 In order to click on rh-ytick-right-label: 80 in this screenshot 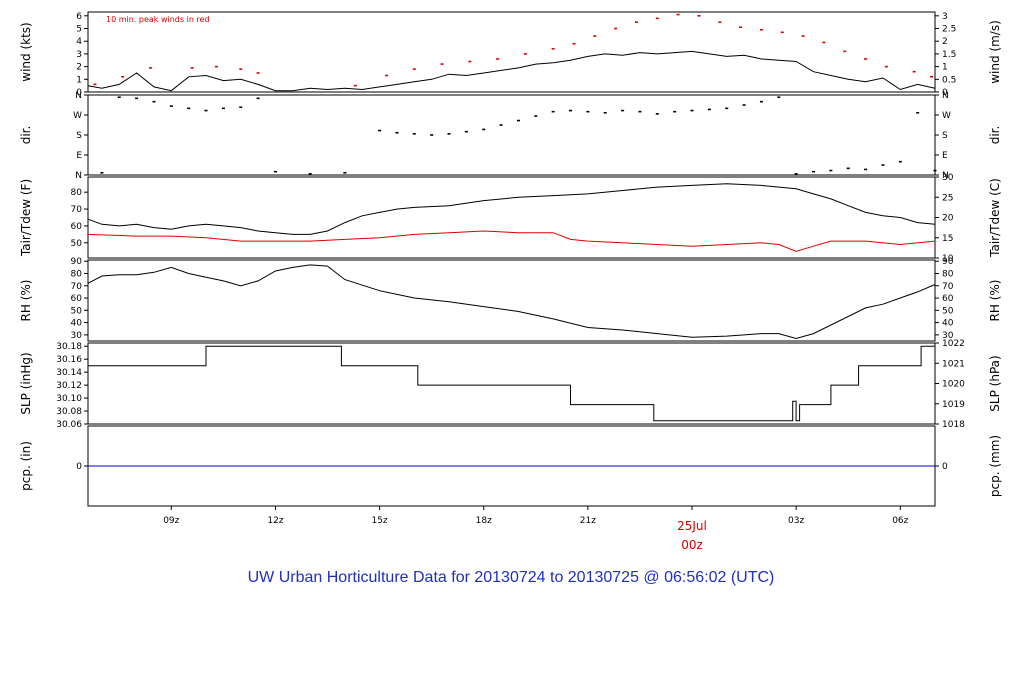, I will do `click(948, 275)`.